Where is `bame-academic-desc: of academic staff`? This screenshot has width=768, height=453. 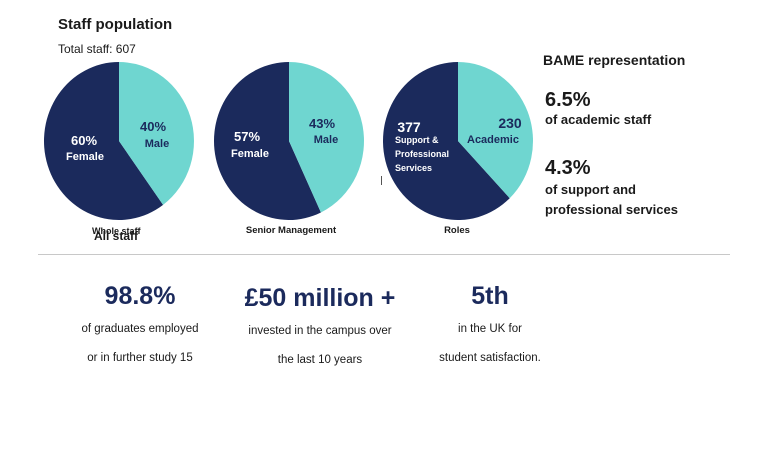
bame-academic-desc: of academic staff is located at coordinates (598, 119).